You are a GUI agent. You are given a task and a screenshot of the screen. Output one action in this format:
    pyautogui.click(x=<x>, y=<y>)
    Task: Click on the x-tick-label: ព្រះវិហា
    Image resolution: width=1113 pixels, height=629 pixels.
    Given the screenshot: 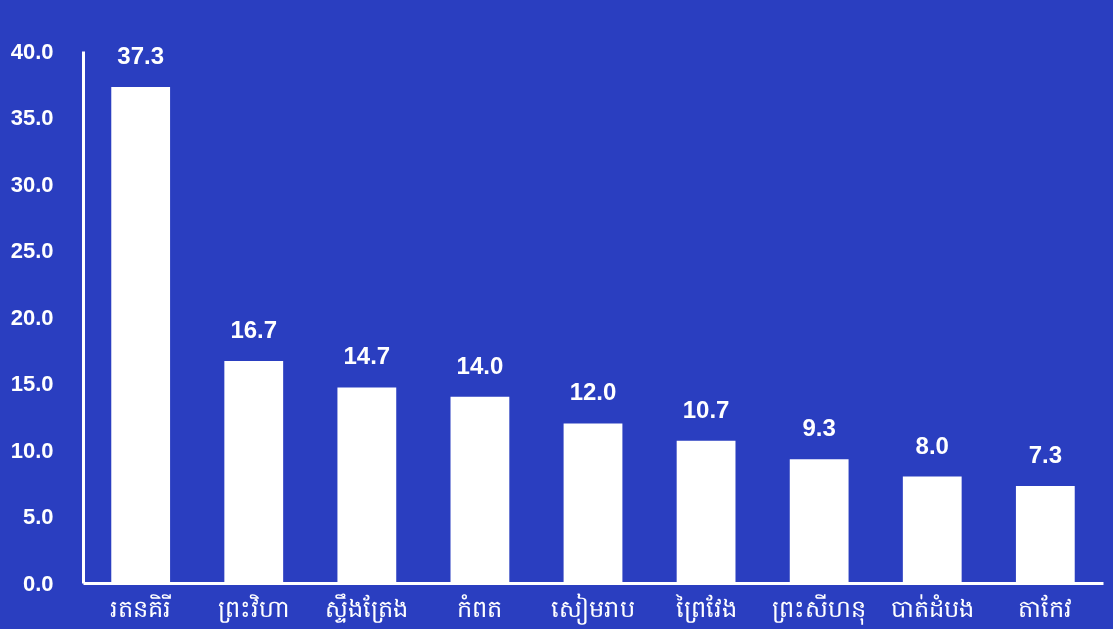 What is the action you would take?
    pyautogui.click(x=253, y=608)
    